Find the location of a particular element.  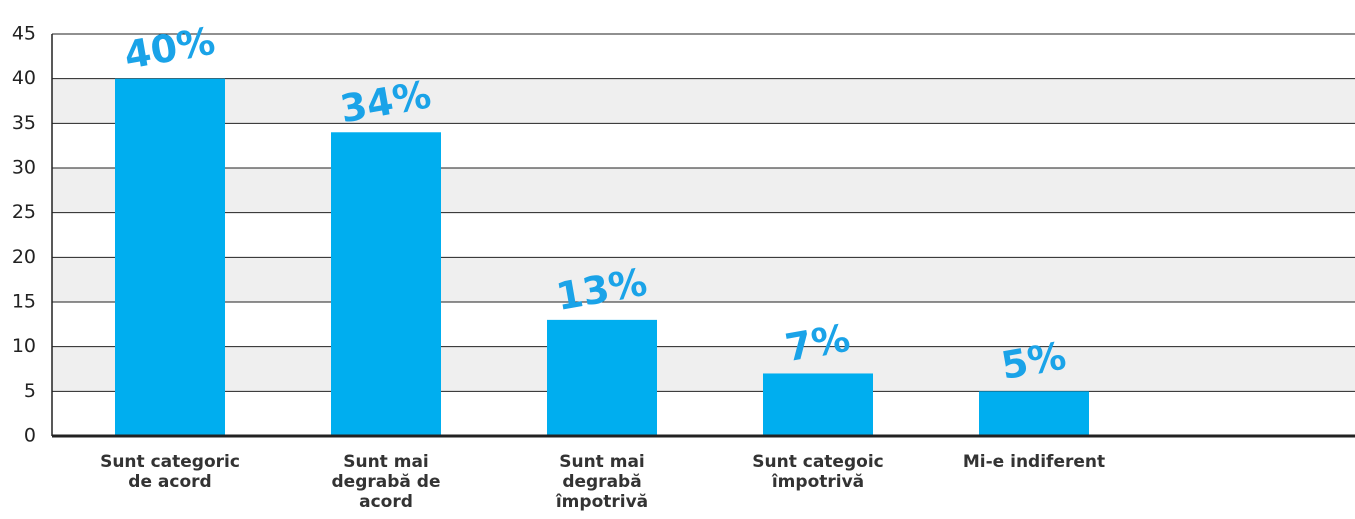

y-tick-label: 15 is located at coordinates (24, 302).